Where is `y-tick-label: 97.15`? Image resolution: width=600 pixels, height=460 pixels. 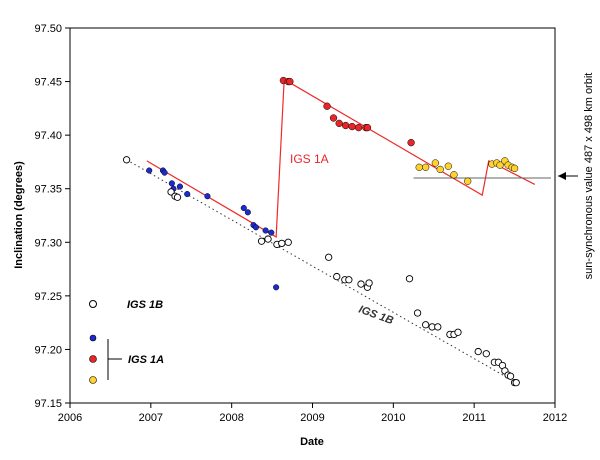 y-tick-label: 97.15 is located at coordinates (48, 404).